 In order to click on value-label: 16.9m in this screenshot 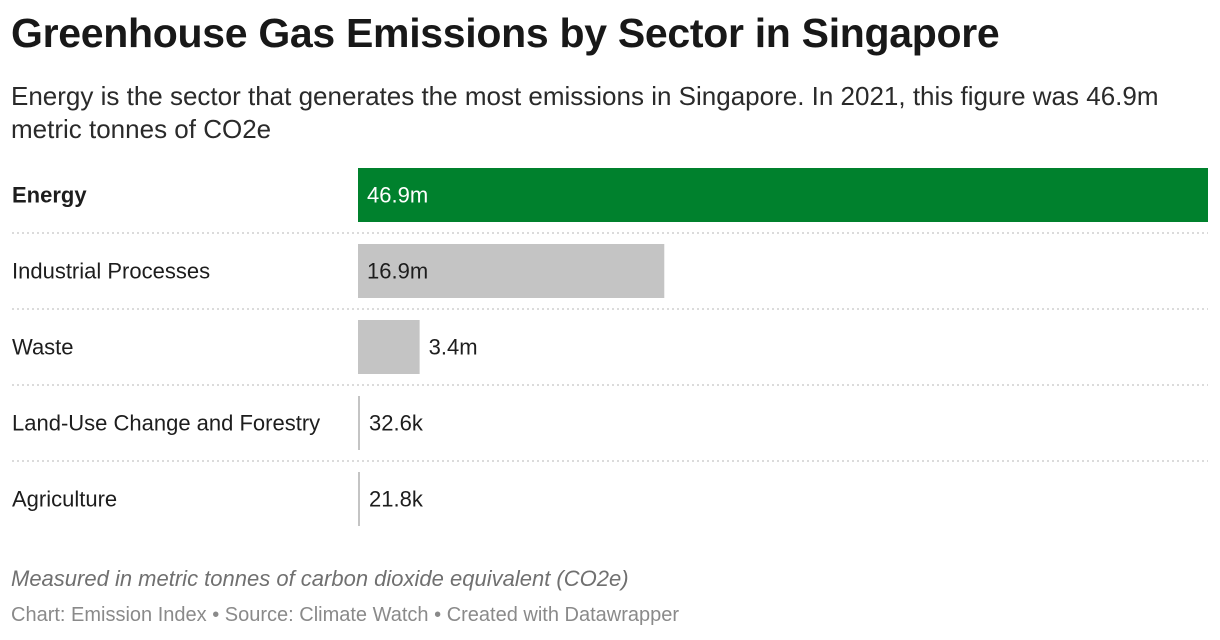, I will do `click(397, 271)`.